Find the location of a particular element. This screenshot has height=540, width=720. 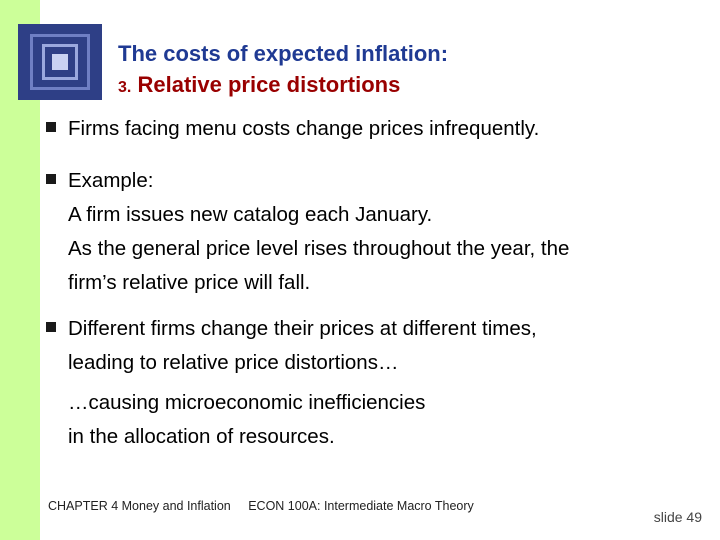

title-line-2: 3. Relative price distortions is located at coordinates (283, 86).